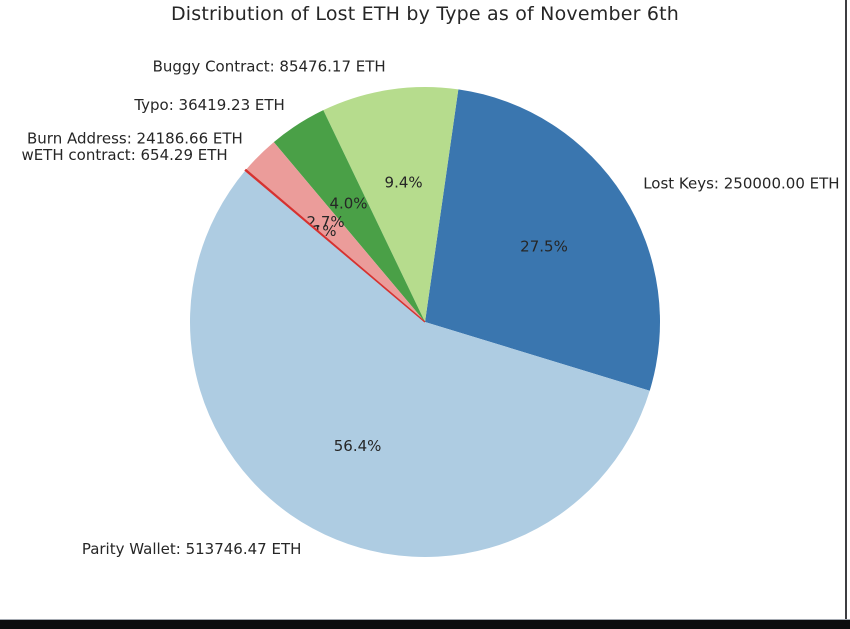 Image resolution: width=850 pixels, height=629 pixels. I want to click on slice-pct-burn-address: 2.7%, so click(326, 222).